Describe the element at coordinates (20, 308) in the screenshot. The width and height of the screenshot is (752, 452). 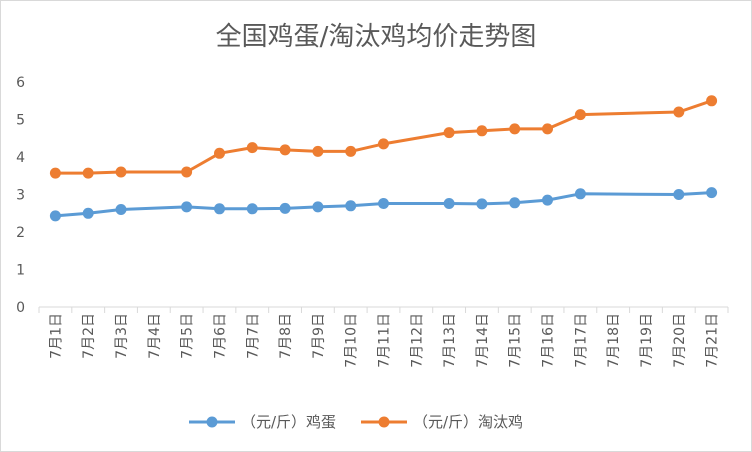
I see `y-tick-label: 0` at that location.